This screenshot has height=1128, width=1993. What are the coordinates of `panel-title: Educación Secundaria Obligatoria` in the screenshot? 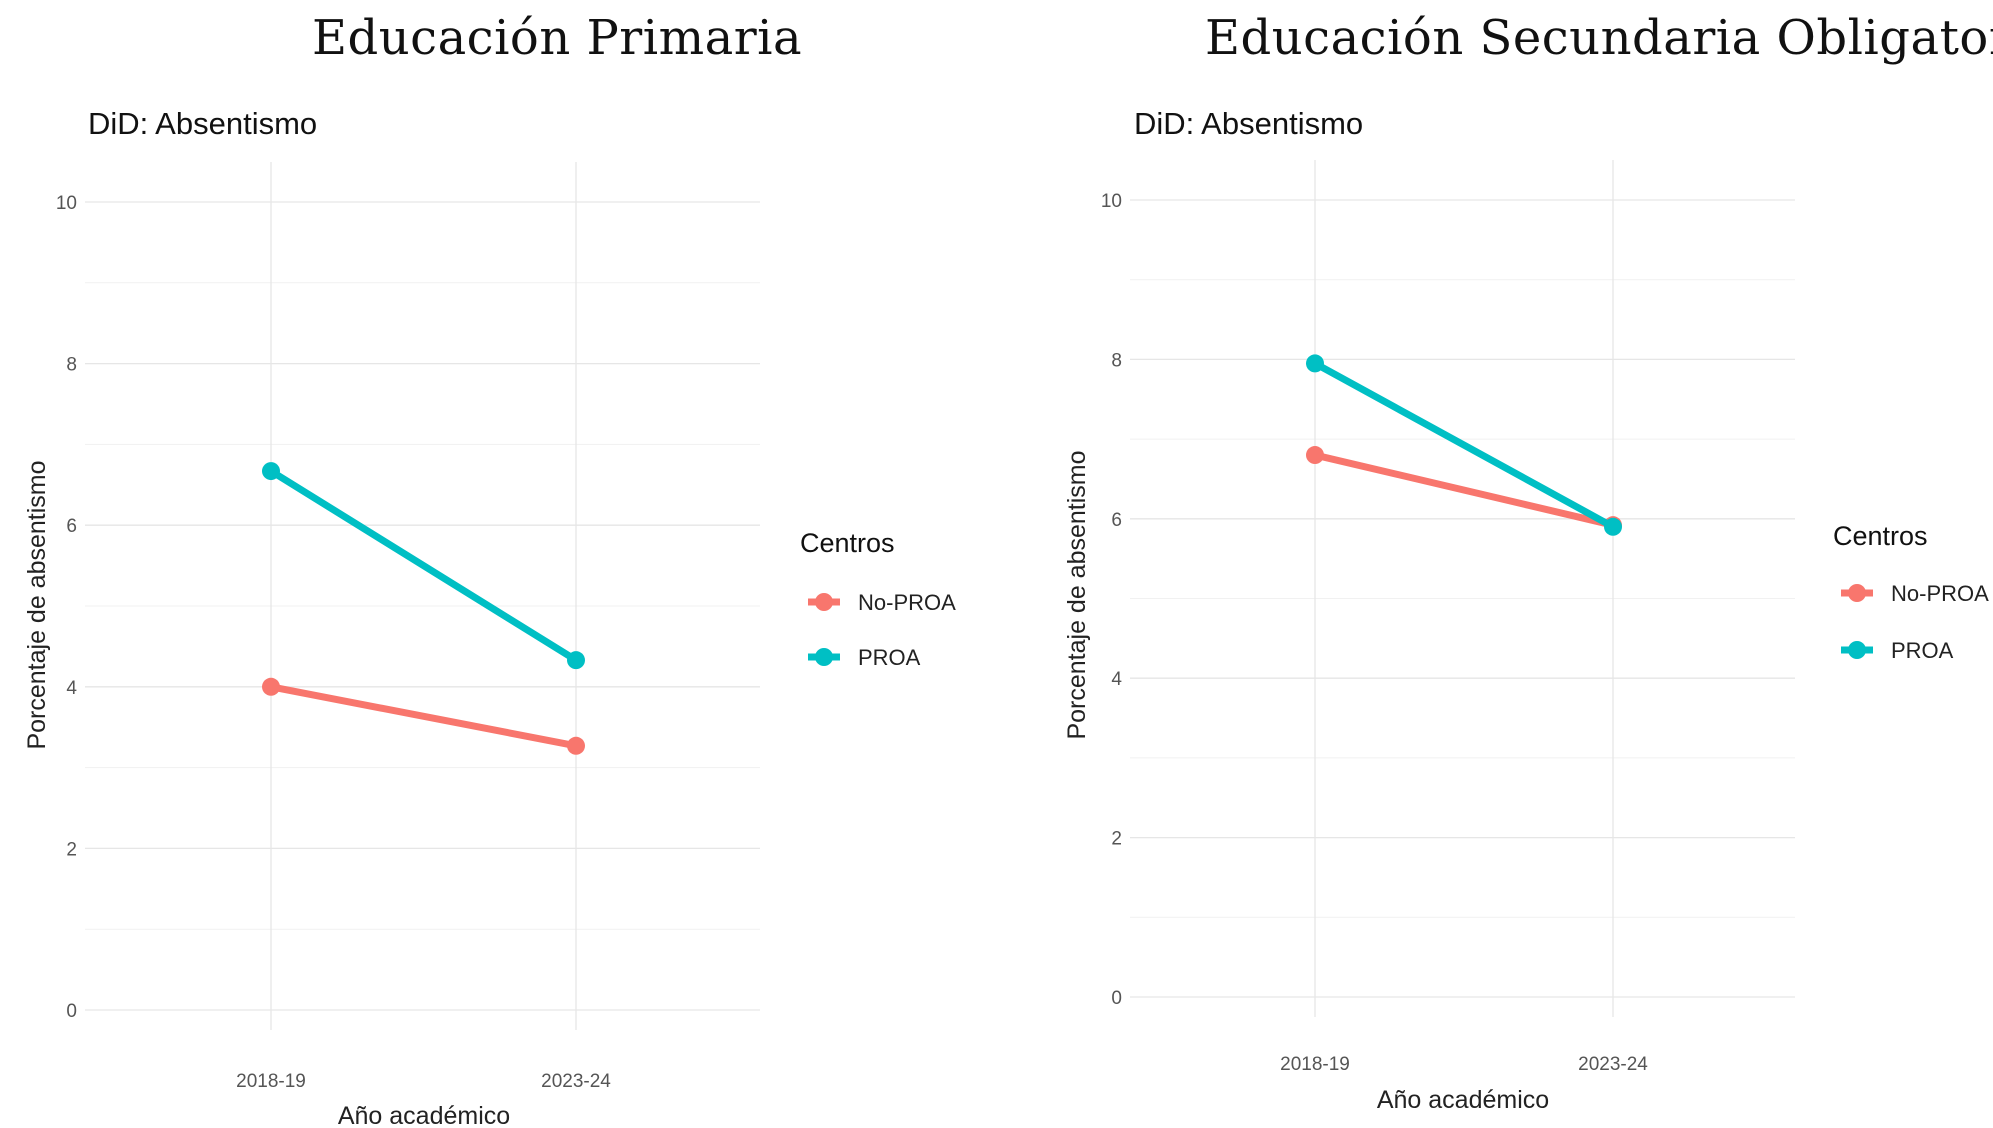 It's located at (1599, 38).